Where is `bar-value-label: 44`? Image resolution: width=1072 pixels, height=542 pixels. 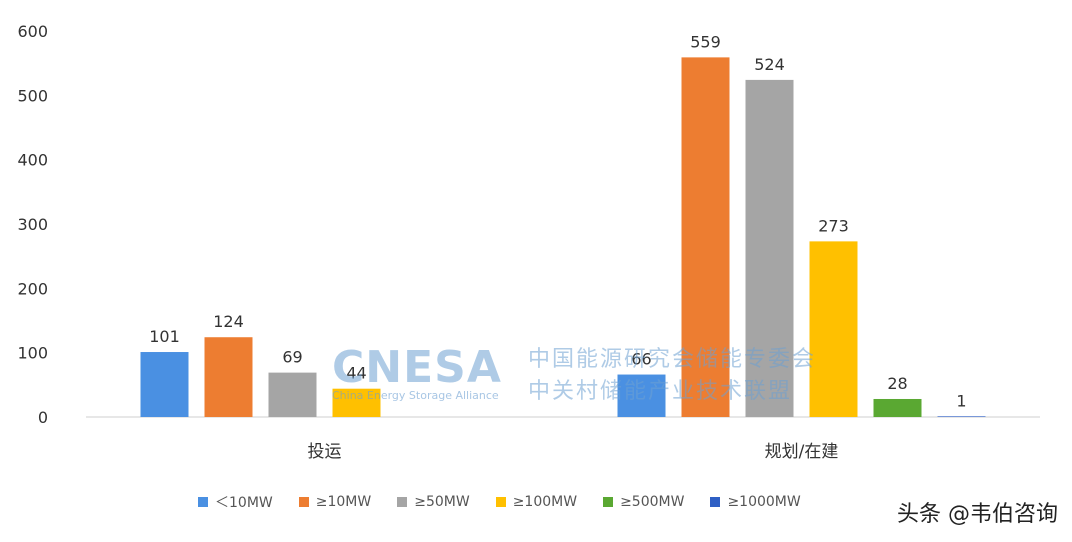
bar-value-label: 44 is located at coordinates (356, 373).